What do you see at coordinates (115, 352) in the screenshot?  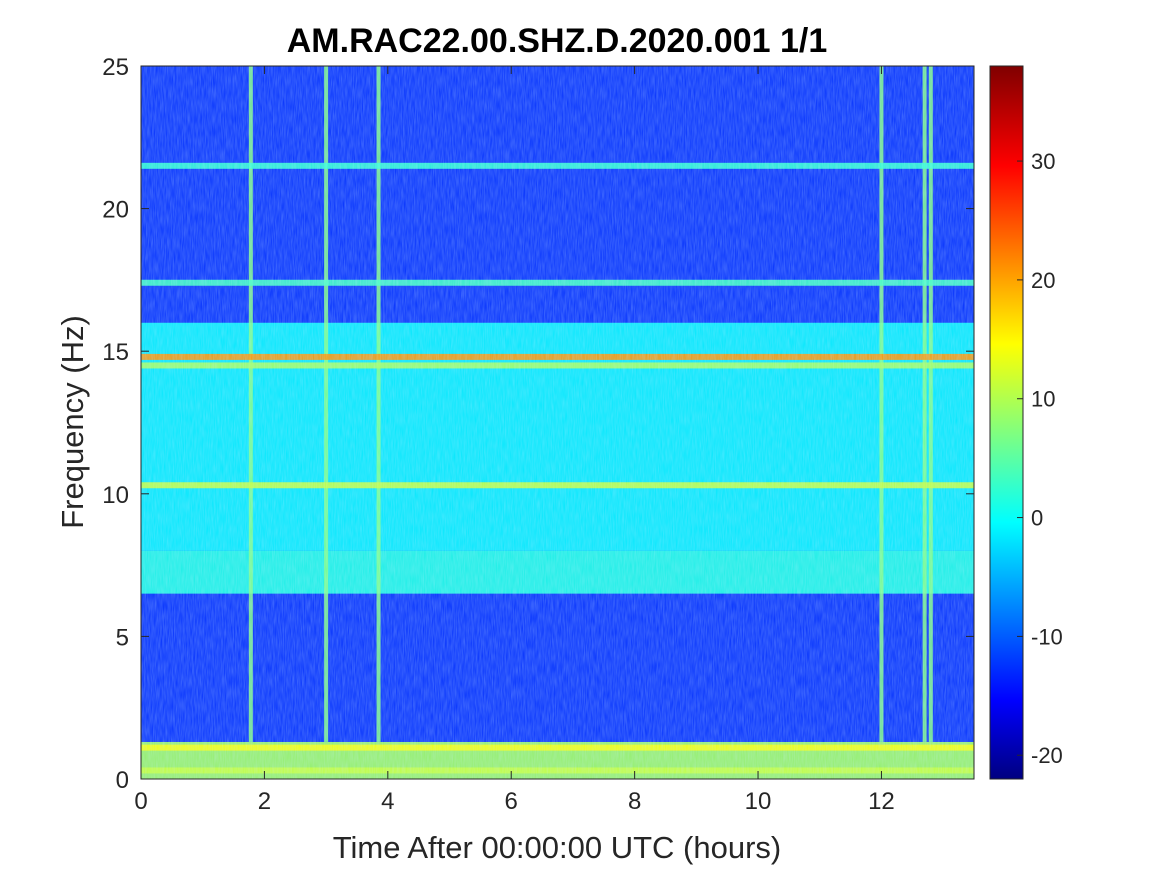 I see `y-tick-label-3: 15` at bounding box center [115, 352].